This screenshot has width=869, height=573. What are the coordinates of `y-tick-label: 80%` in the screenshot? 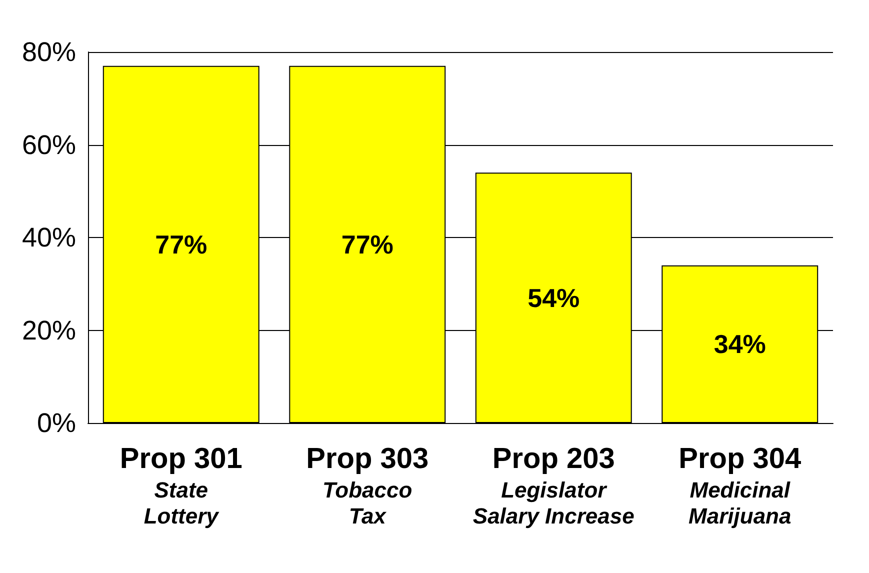 It's located at (49, 52).